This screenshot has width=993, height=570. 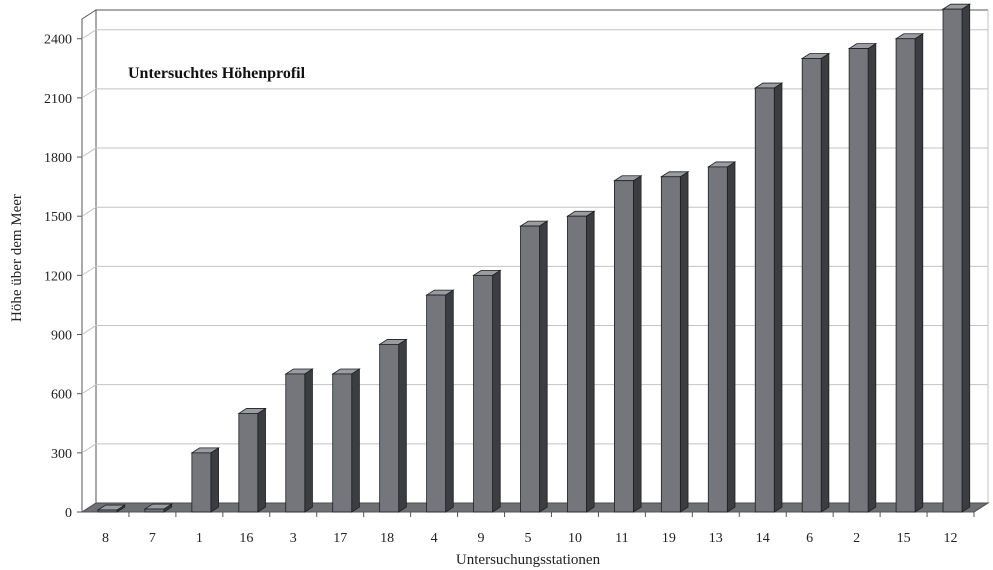 What do you see at coordinates (61, 336) in the screenshot?
I see `y-tick-label: 900` at bounding box center [61, 336].